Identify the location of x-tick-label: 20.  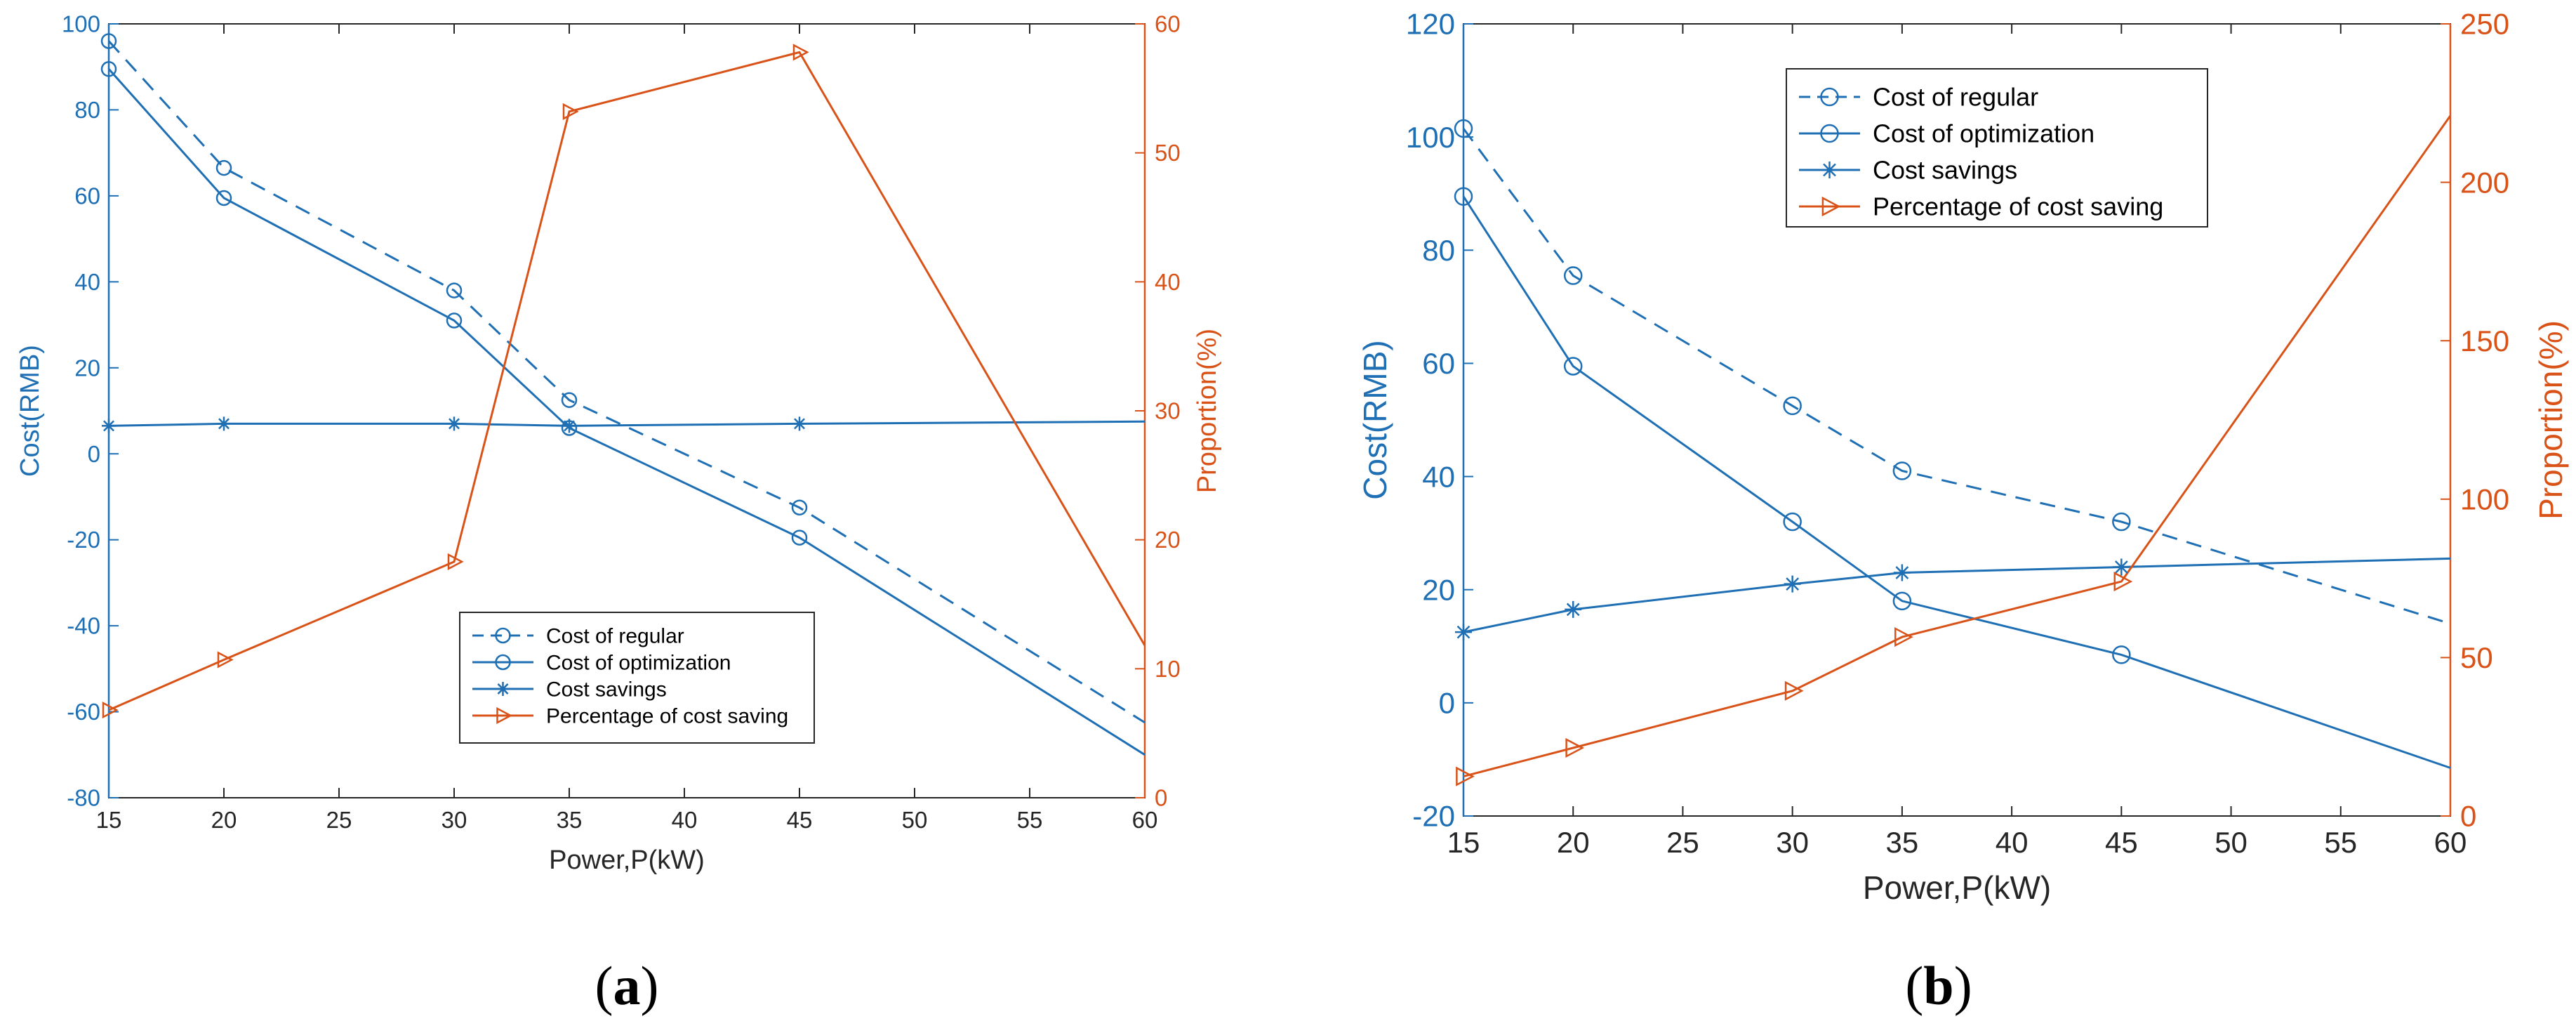
(224, 820).